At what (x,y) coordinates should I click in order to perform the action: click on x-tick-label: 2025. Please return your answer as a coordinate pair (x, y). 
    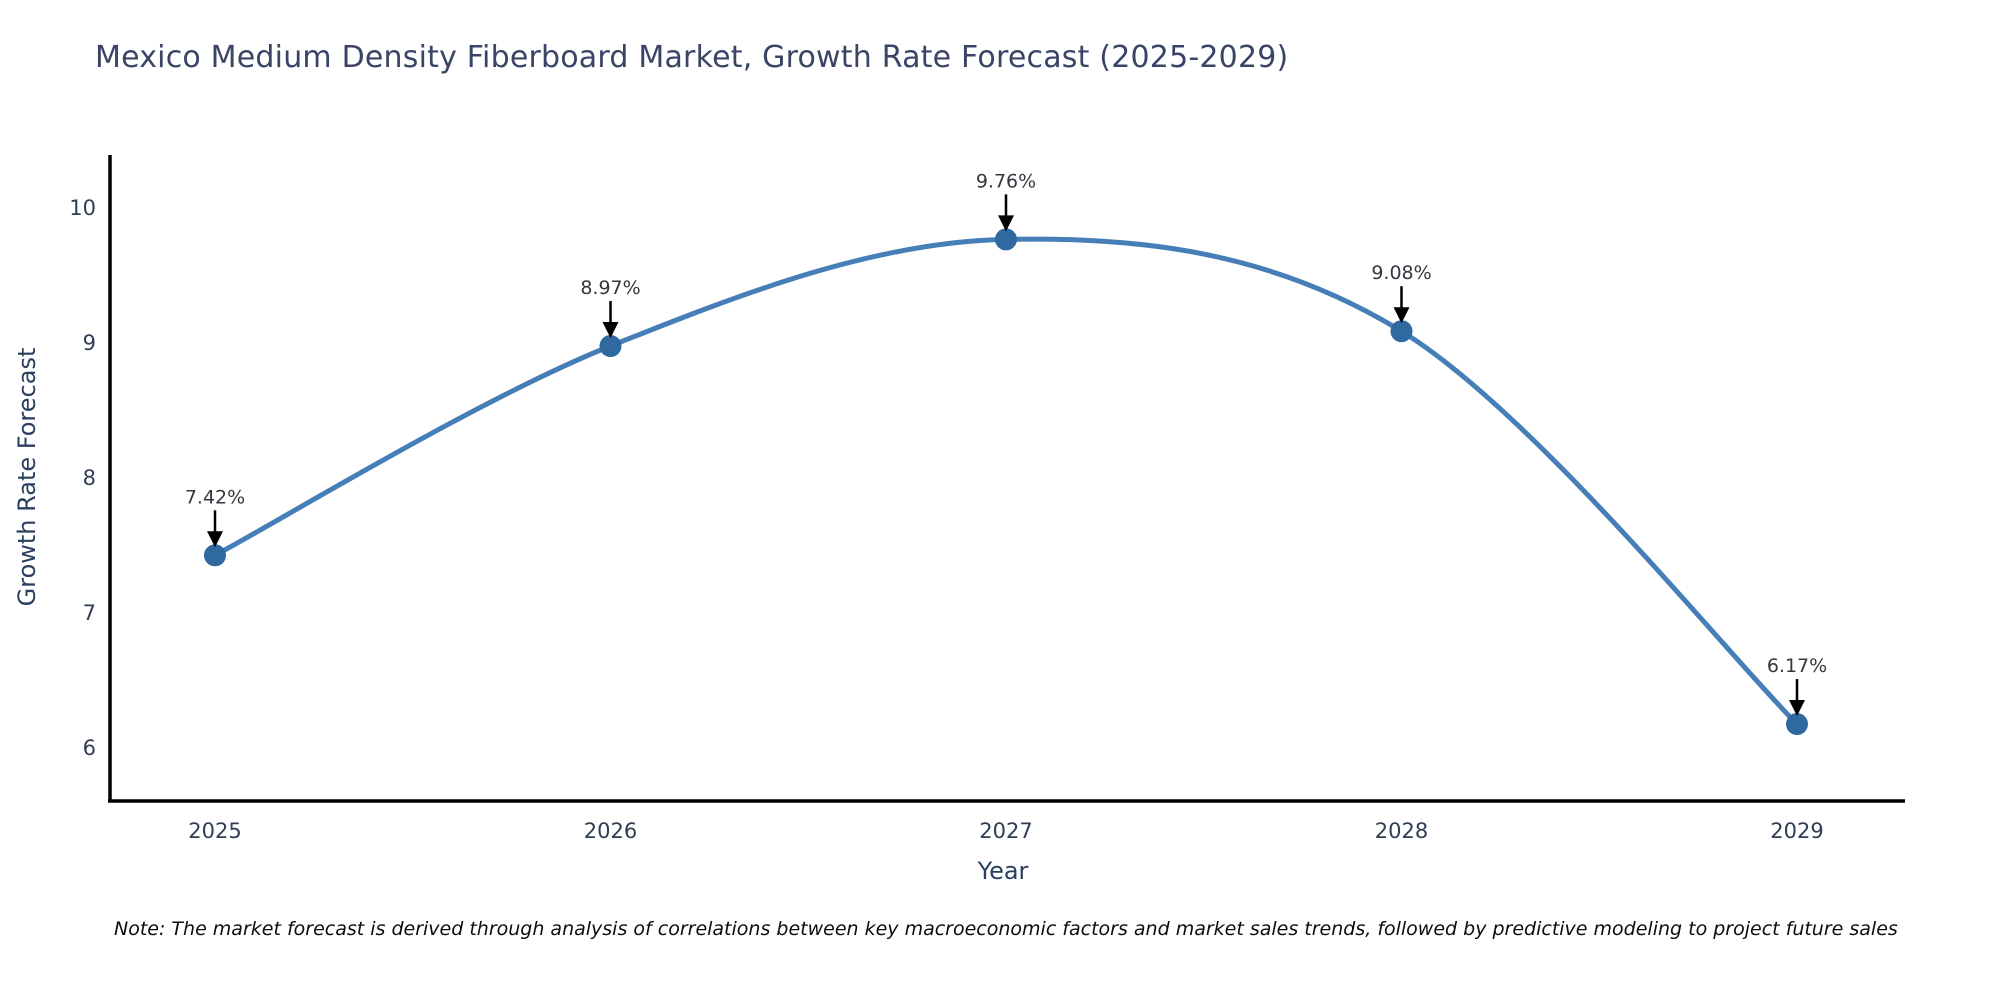
    Looking at the image, I should click on (214, 831).